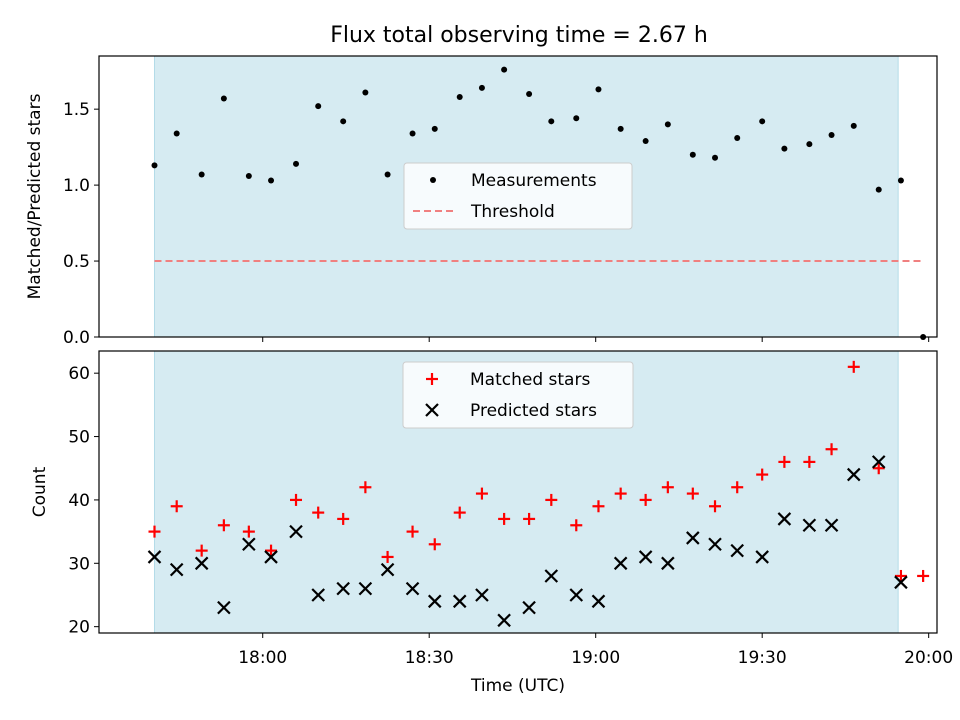 The height and width of the screenshot is (720, 960). What do you see at coordinates (518, 395) in the screenshot?
I see `legend-box` at bounding box center [518, 395].